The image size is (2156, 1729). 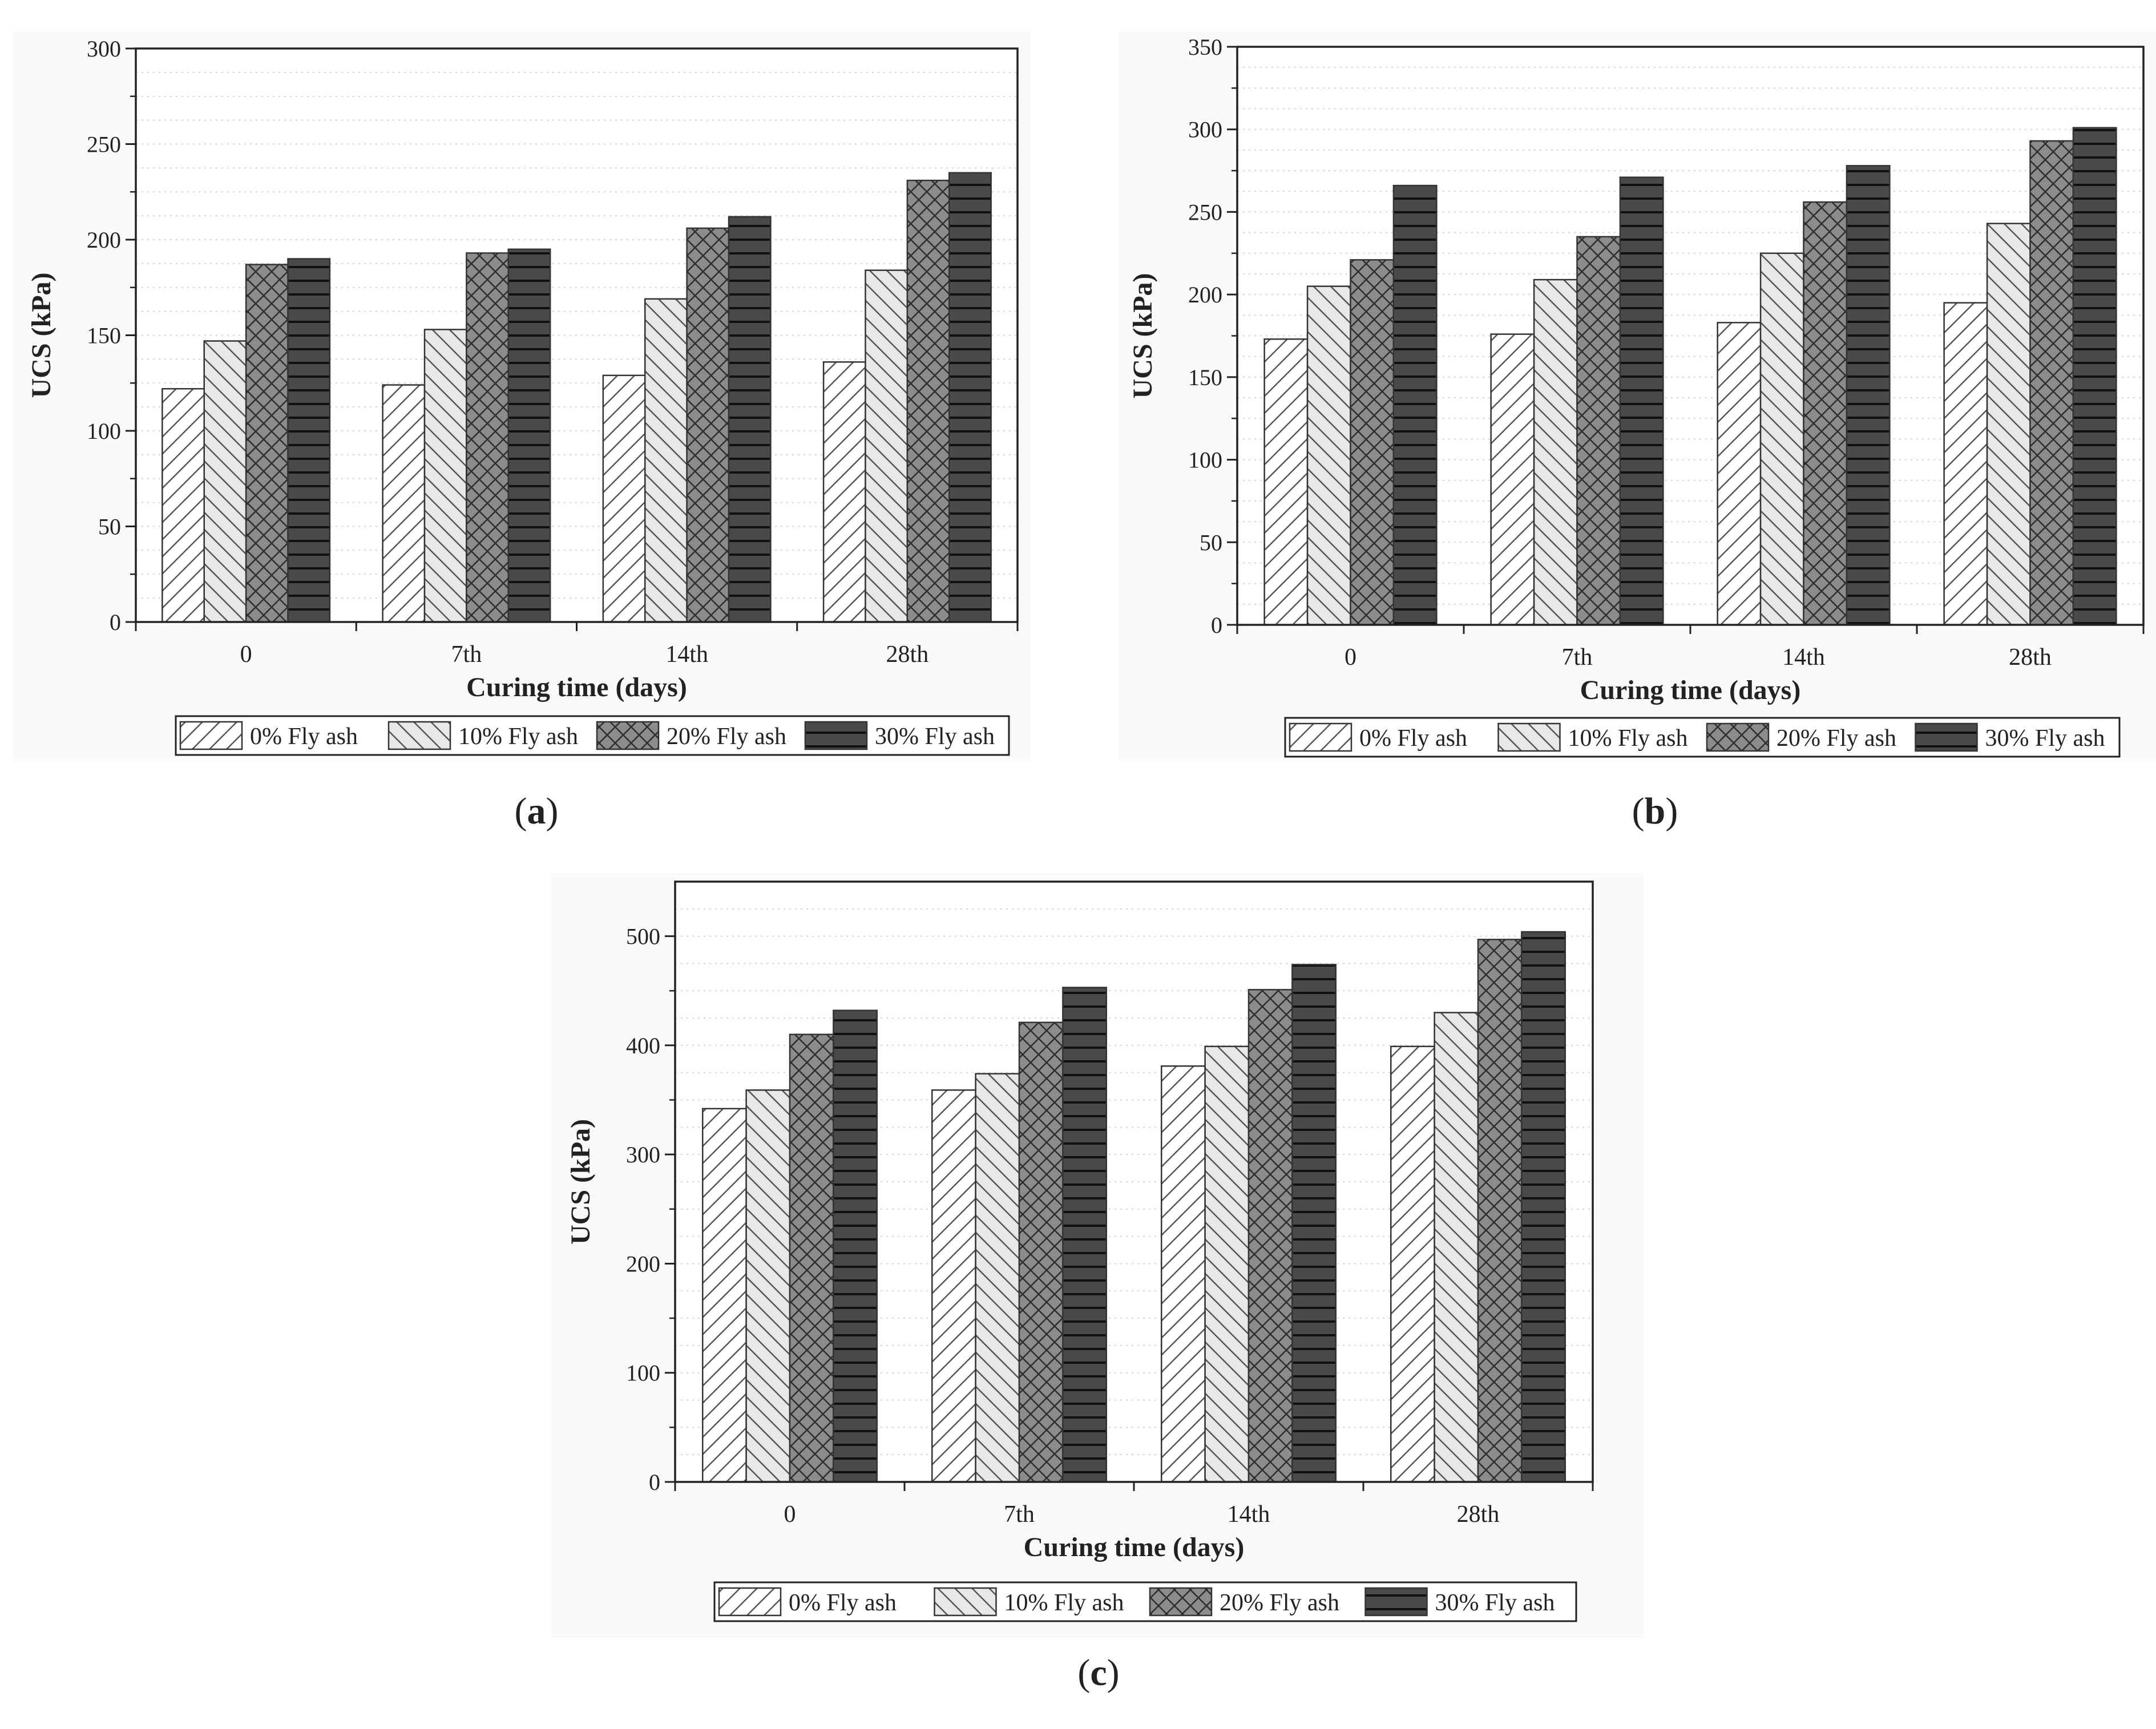 What do you see at coordinates (2051, 383) in the screenshot?
I see `bar-b-20-fly-ash-28th` at bounding box center [2051, 383].